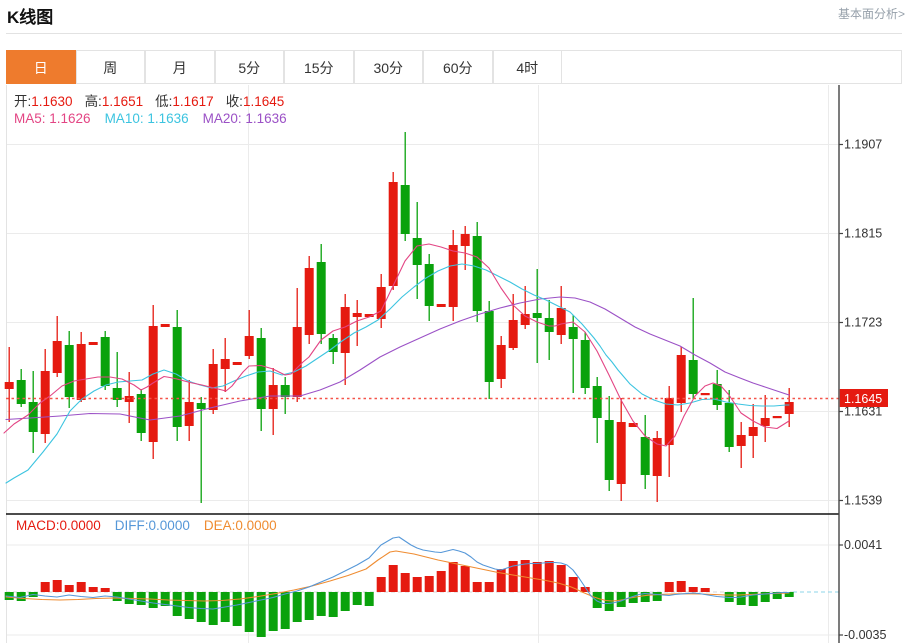 Image resolution: width=909 pixels, height=643 pixels. What do you see at coordinates (865, 635) in the screenshot?
I see `svg-text: -0.0035` at bounding box center [865, 635].